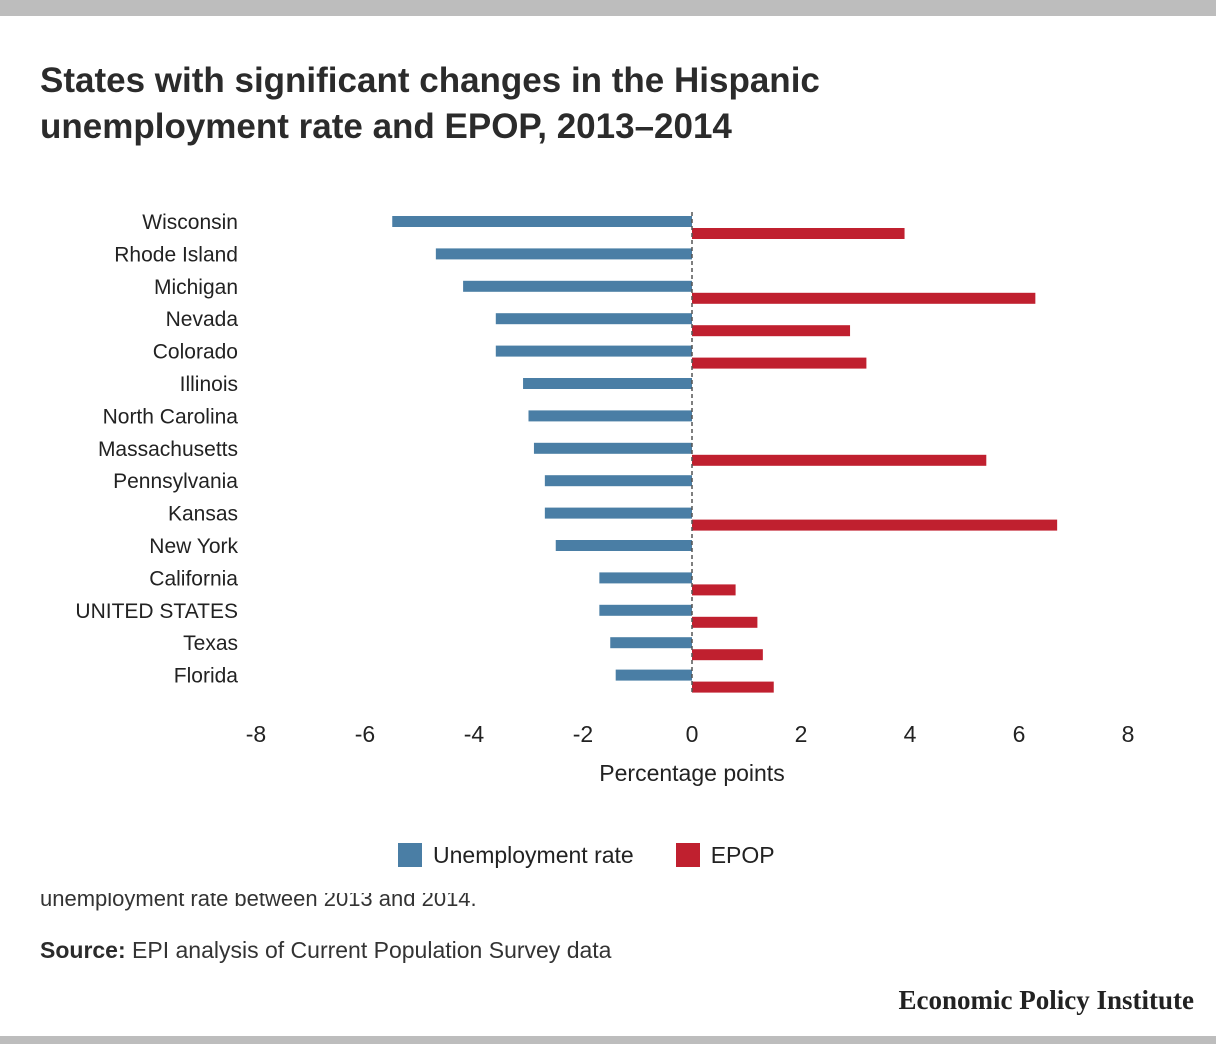 This screenshot has height=1044, width=1216. I want to click on category-label: UNITED STATES, so click(156, 611).